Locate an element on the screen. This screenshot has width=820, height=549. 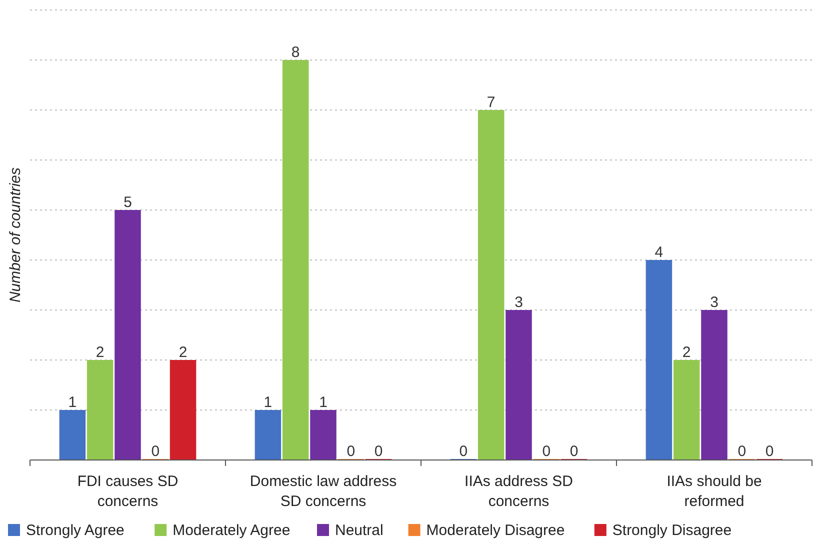
data-label: 8 is located at coordinates (295, 52).